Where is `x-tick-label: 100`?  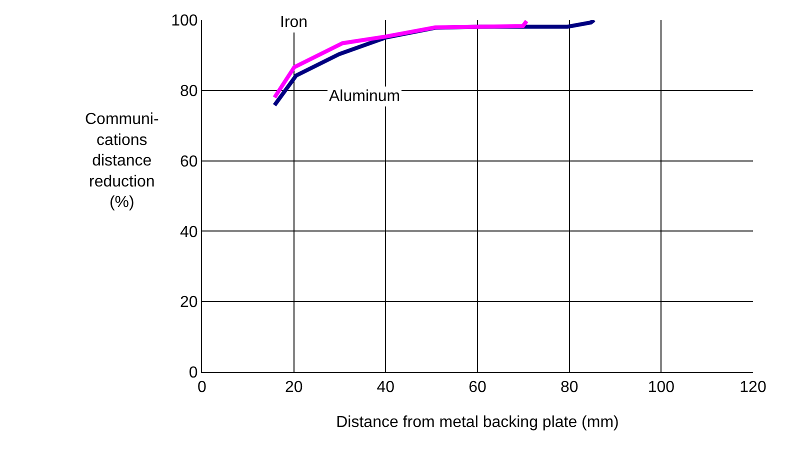
x-tick-label: 100 is located at coordinates (661, 387).